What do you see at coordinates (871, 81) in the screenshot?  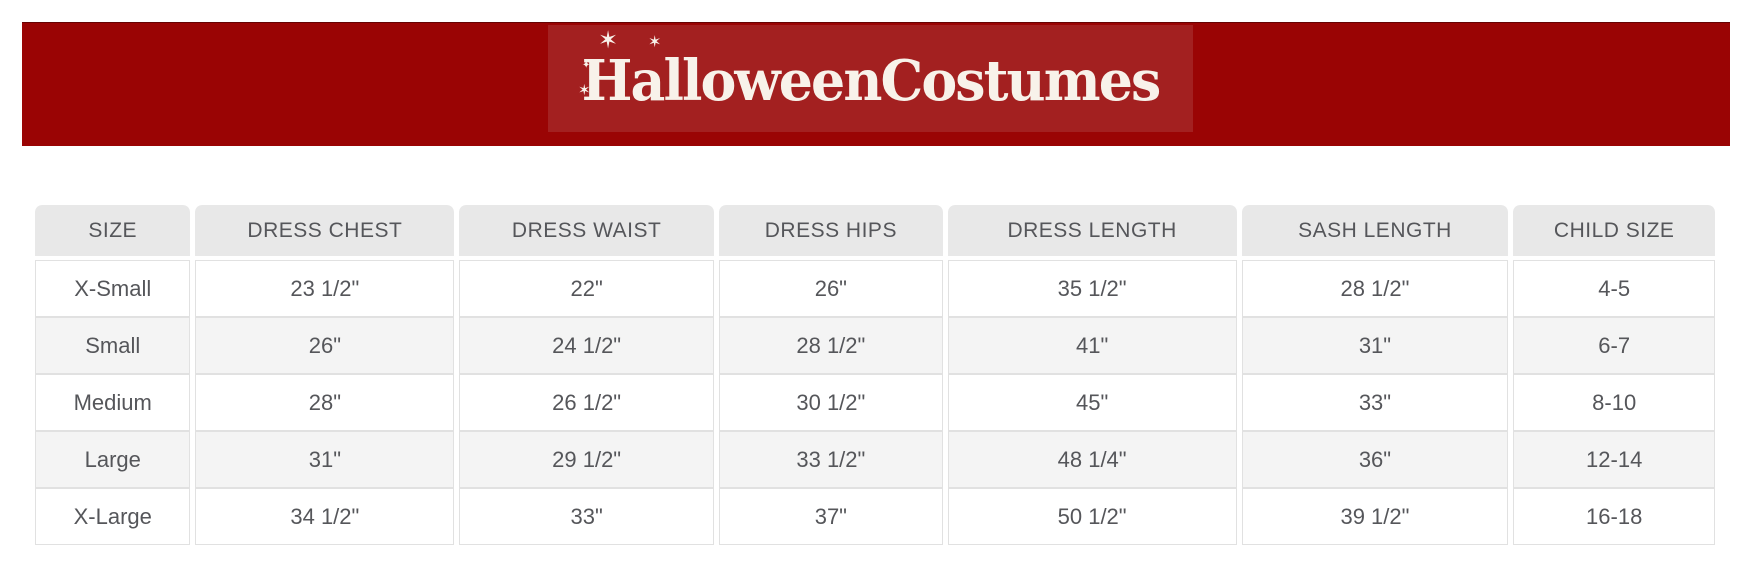 I see `site-logo-text: HalloweenCostumes` at bounding box center [871, 81].